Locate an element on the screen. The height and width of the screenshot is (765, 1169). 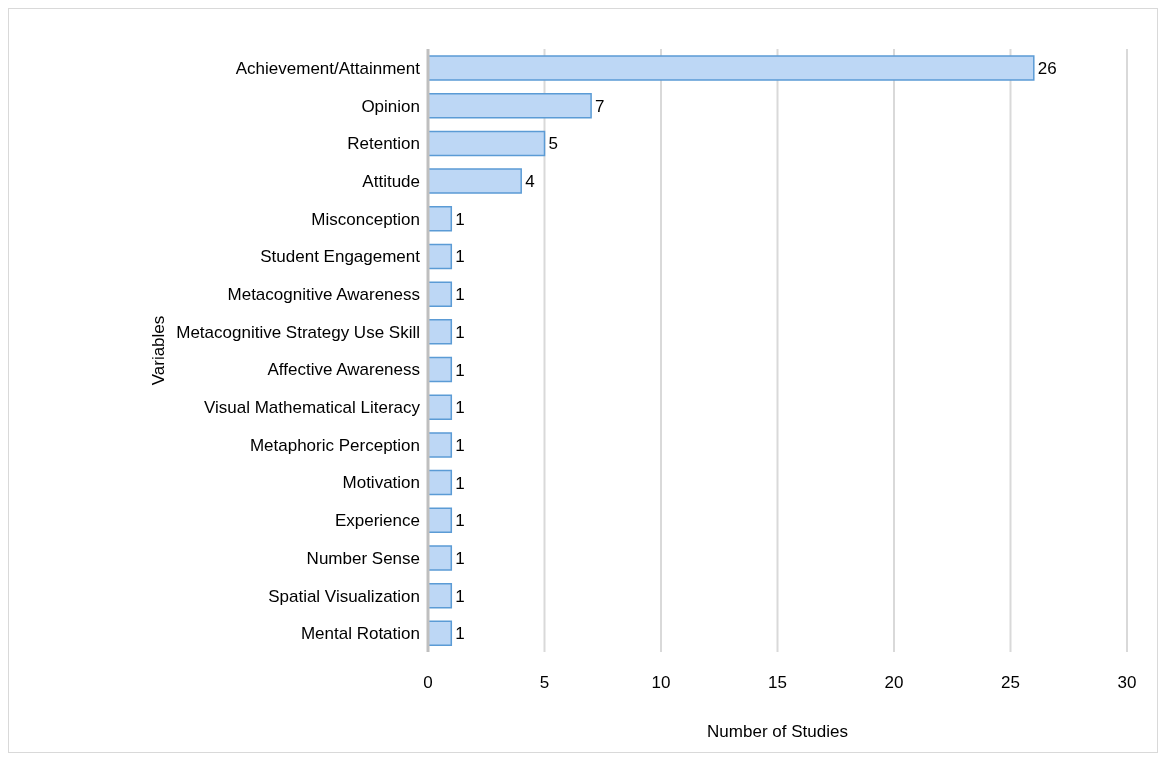
data-label: 26 is located at coordinates (1047, 69).